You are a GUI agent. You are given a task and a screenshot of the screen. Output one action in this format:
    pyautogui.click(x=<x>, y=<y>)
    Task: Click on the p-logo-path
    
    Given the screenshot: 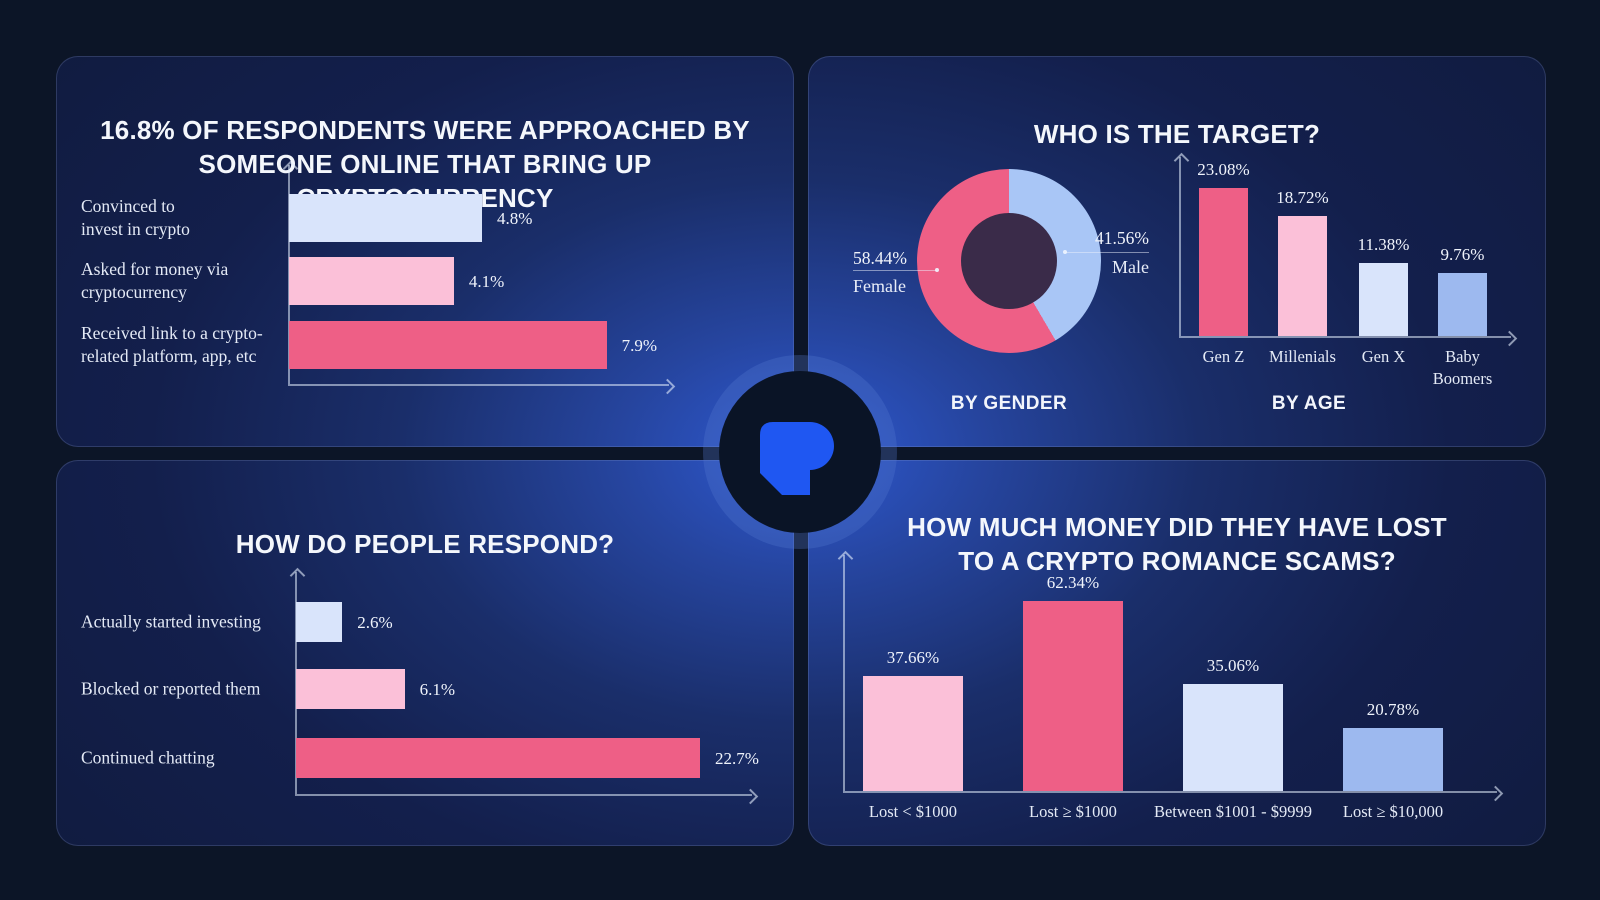 What is the action you would take?
    pyautogui.click(x=797, y=458)
    